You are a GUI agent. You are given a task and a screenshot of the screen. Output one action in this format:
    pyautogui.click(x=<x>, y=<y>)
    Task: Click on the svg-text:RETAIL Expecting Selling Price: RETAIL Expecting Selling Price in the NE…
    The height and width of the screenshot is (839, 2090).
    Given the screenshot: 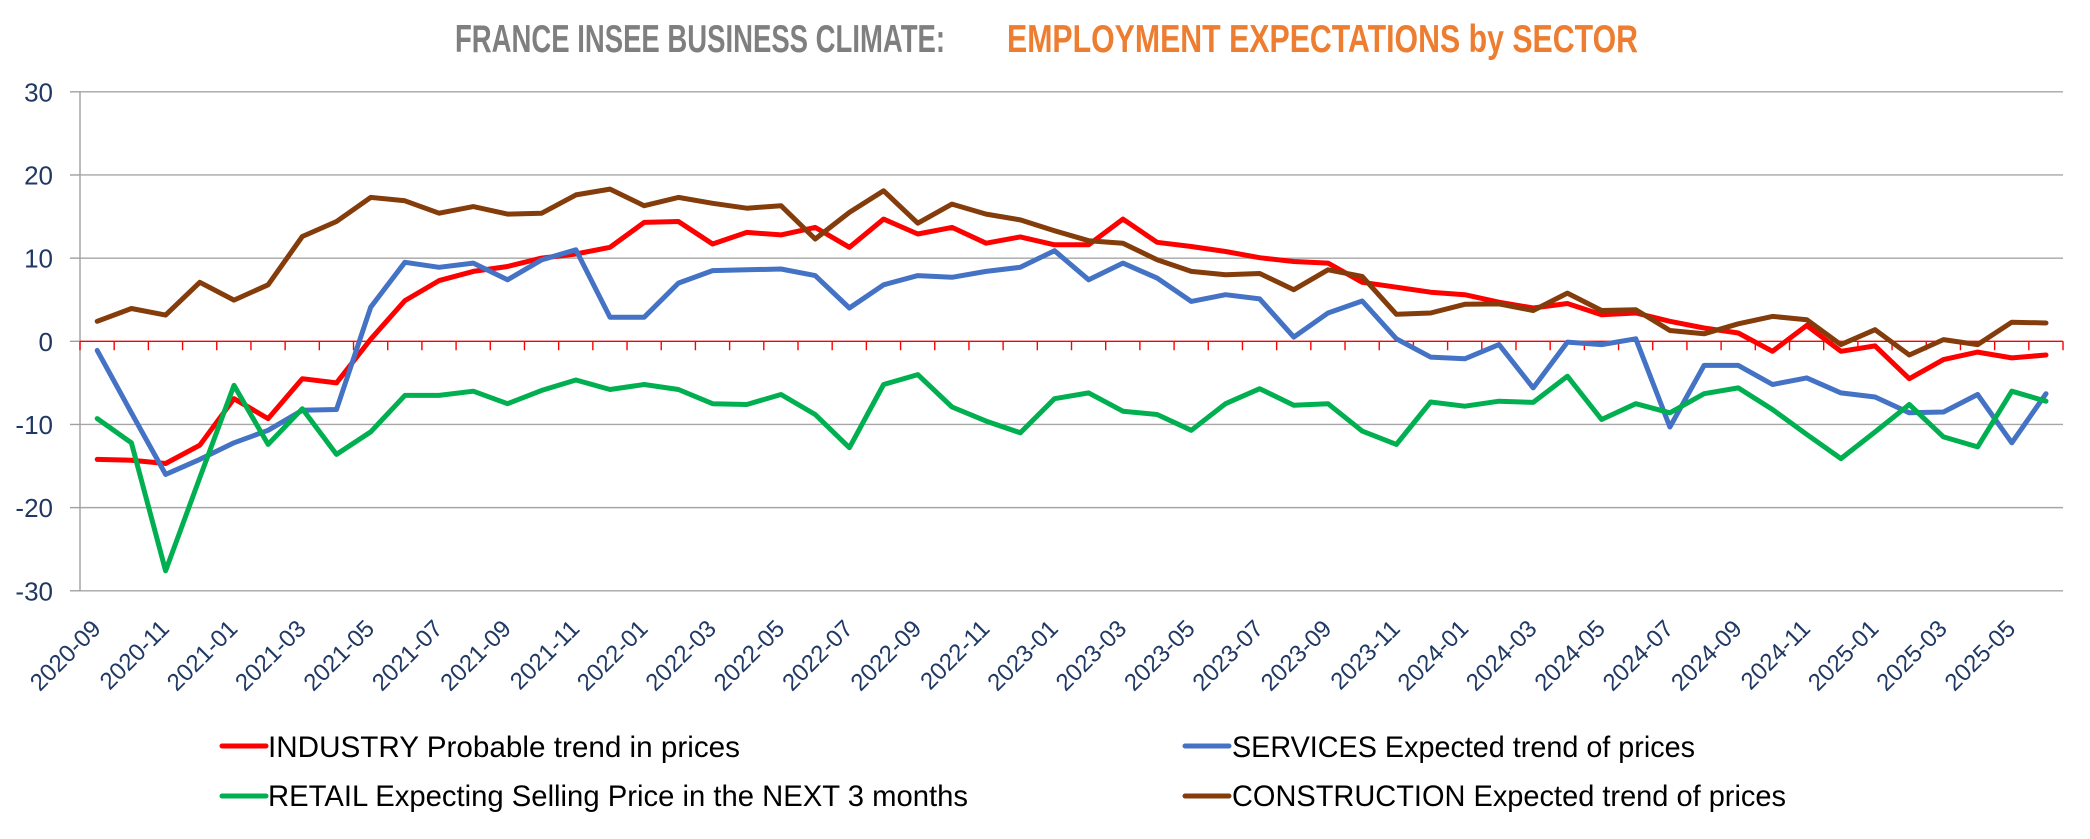 What is the action you would take?
    pyautogui.click(x=618, y=796)
    